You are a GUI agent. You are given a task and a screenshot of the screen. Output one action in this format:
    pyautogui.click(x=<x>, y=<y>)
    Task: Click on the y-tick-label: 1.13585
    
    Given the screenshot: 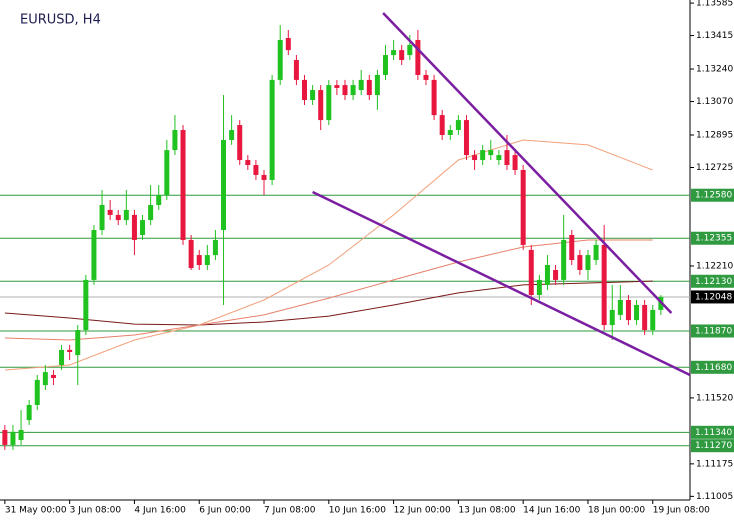 What is the action you would take?
    pyautogui.click(x=714, y=4)
    